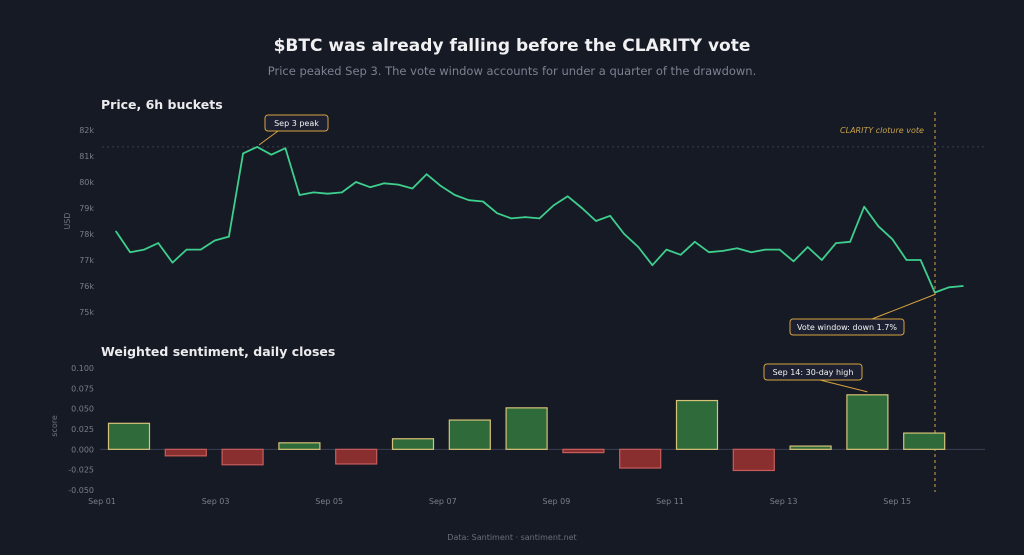  What do you see at coordinates (81, 490) in the screenshot?
I see `sentiment-y-tick-label: -0.050` at bounding box center [81, 490].